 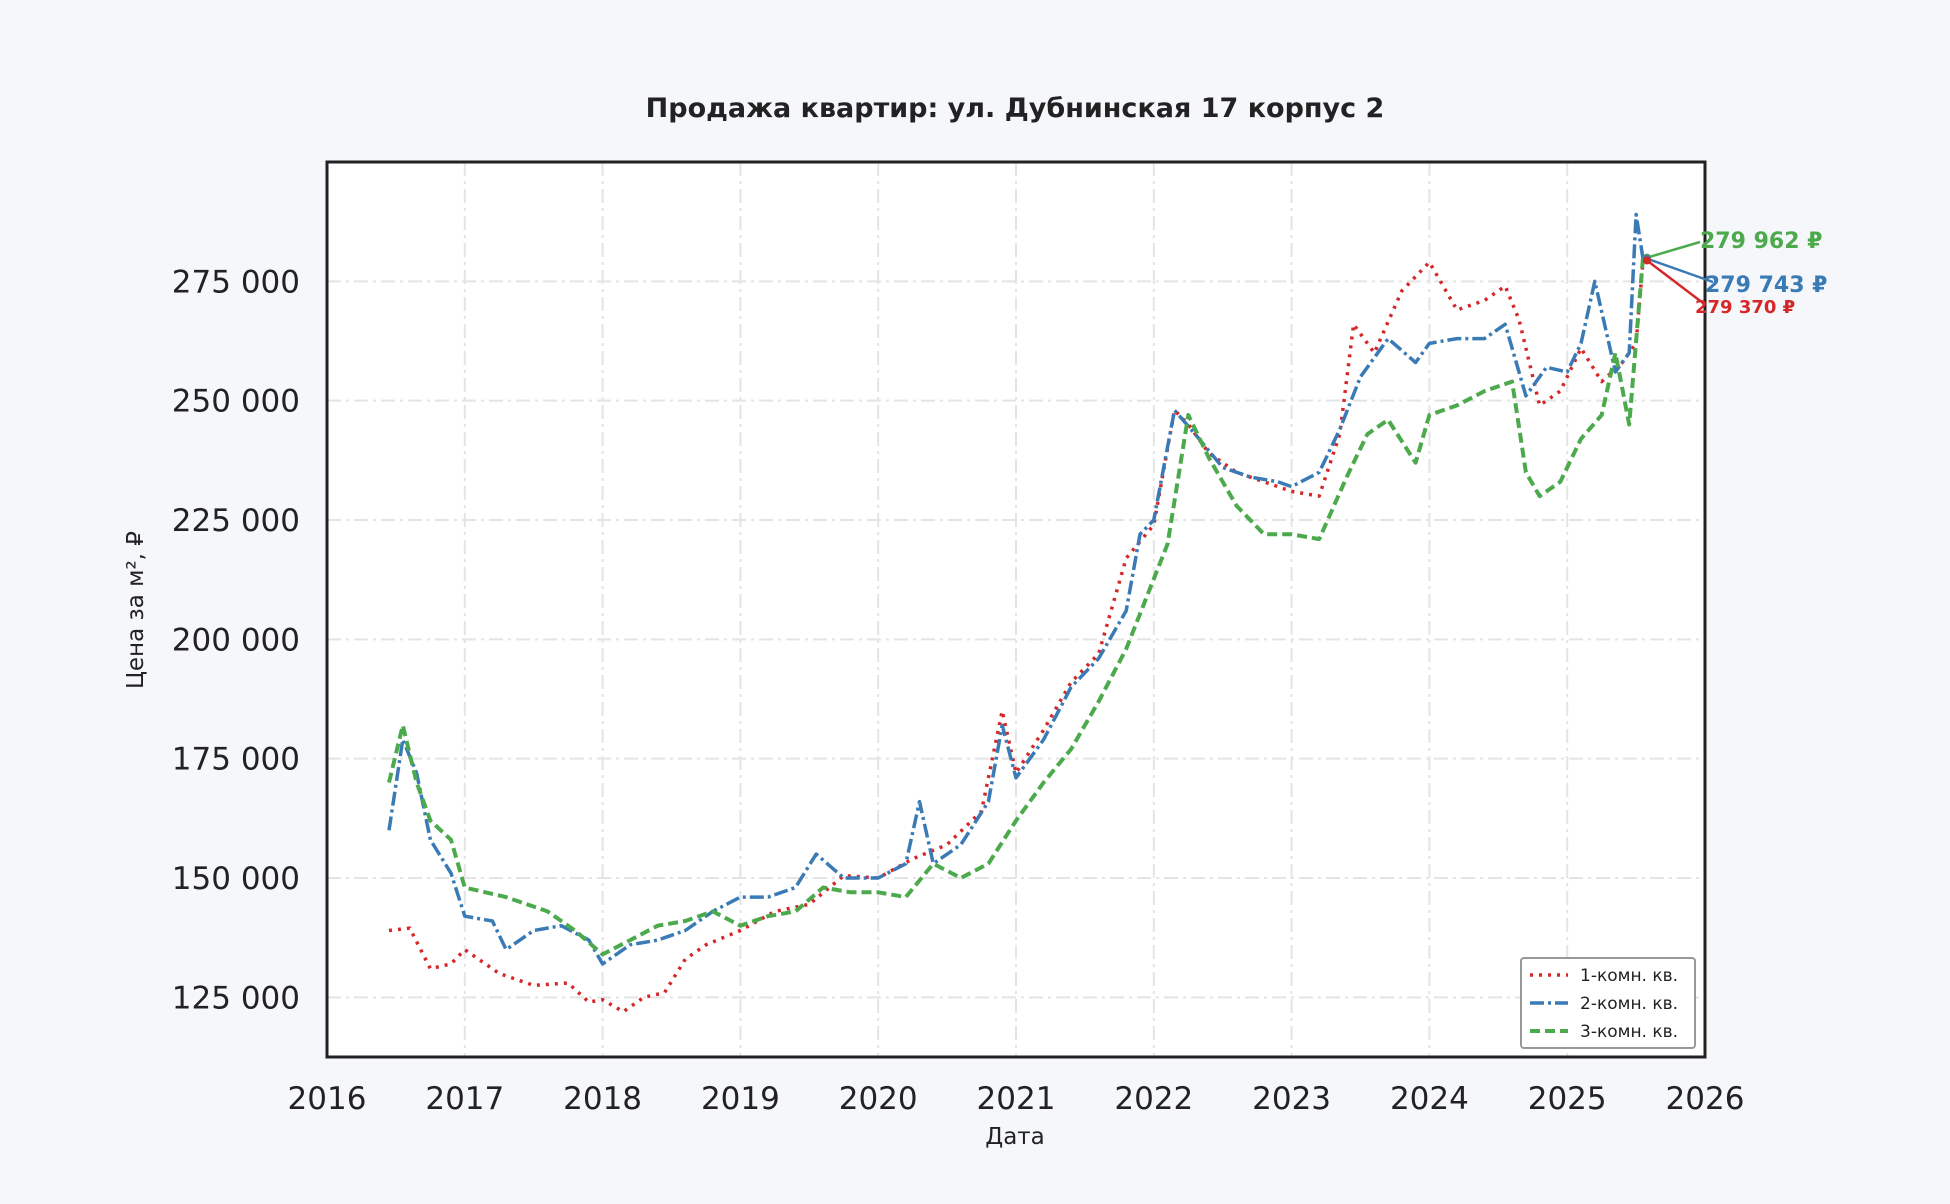 What do you see at coordinates (236, 402) in the screenshot?
I see `y-tick-label: 250 000` at bounding box center [236, 402].